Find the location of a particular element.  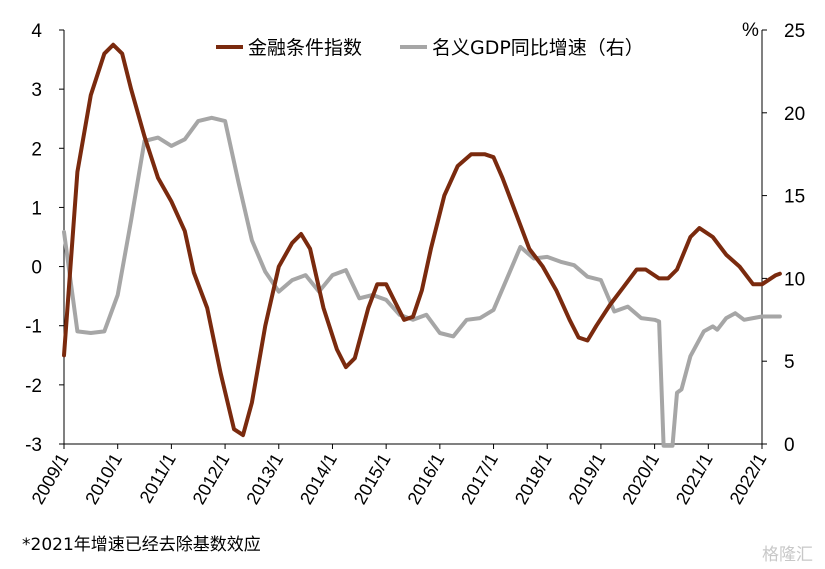

left-y-tick-label: 2 is located at coordinates (36, 149).